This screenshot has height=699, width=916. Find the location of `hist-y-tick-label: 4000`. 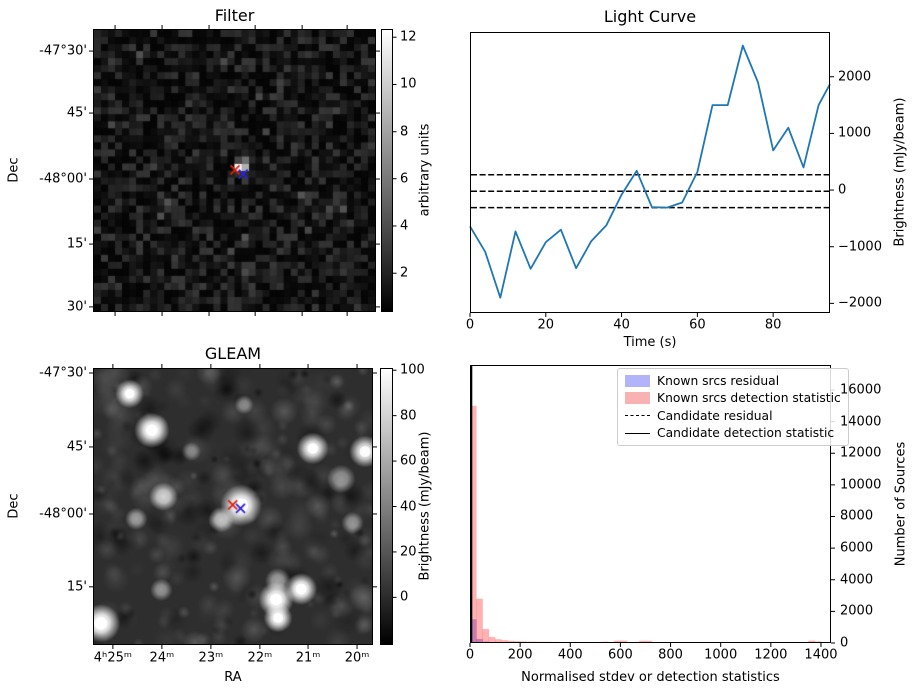

hist-y-tick-label: 4000 is located at coordinates (857, 580).